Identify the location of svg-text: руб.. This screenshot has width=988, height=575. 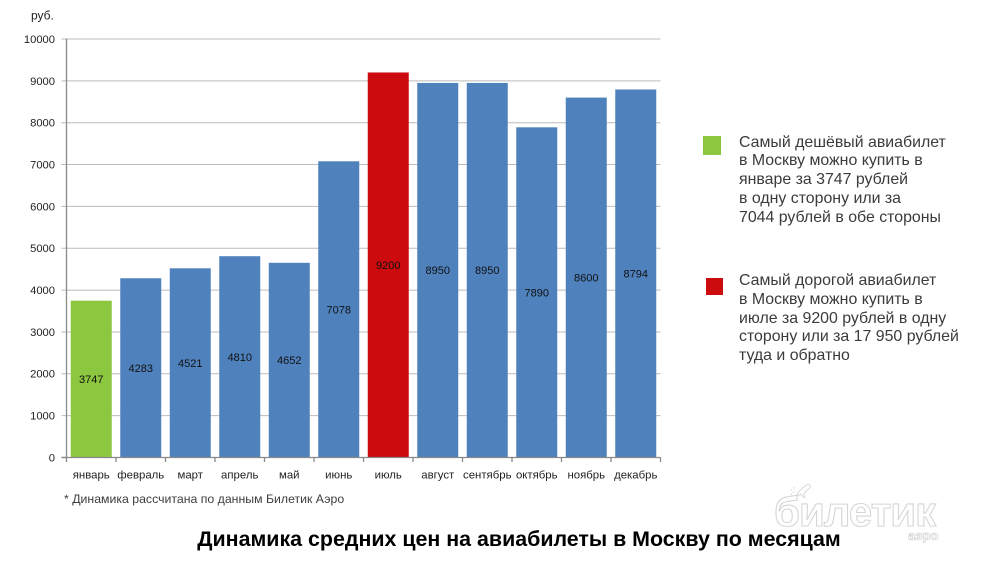
(42, 16).